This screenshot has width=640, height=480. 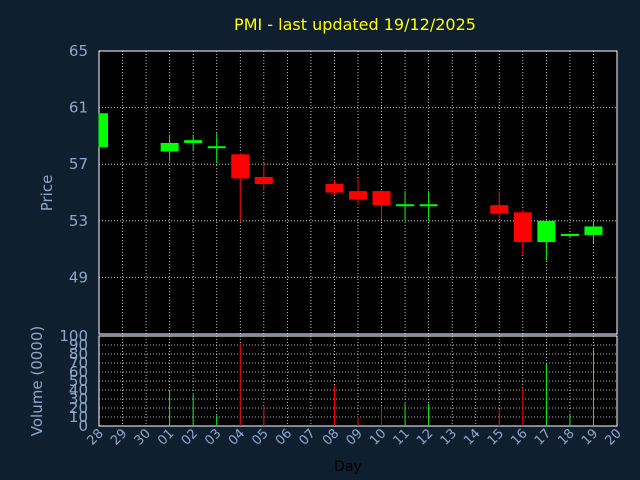 What do you see at coordinates (78, 408) in the screenshot?
I see `volume-tick-label: 20` at bounding box center [78, 408].